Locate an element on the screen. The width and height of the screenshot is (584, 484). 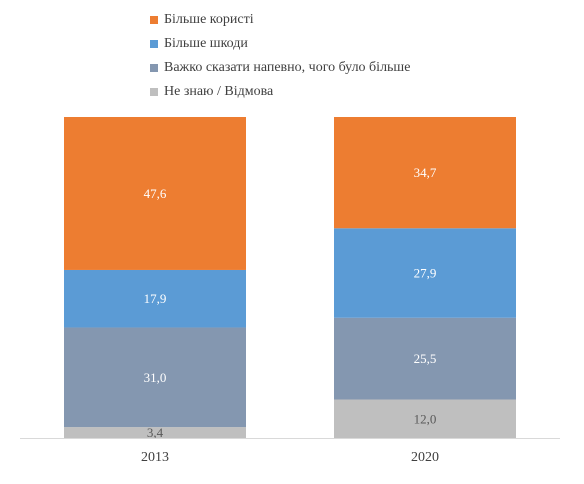
legend-label-benefit: Більше користі is located at coordinates (209, 19).